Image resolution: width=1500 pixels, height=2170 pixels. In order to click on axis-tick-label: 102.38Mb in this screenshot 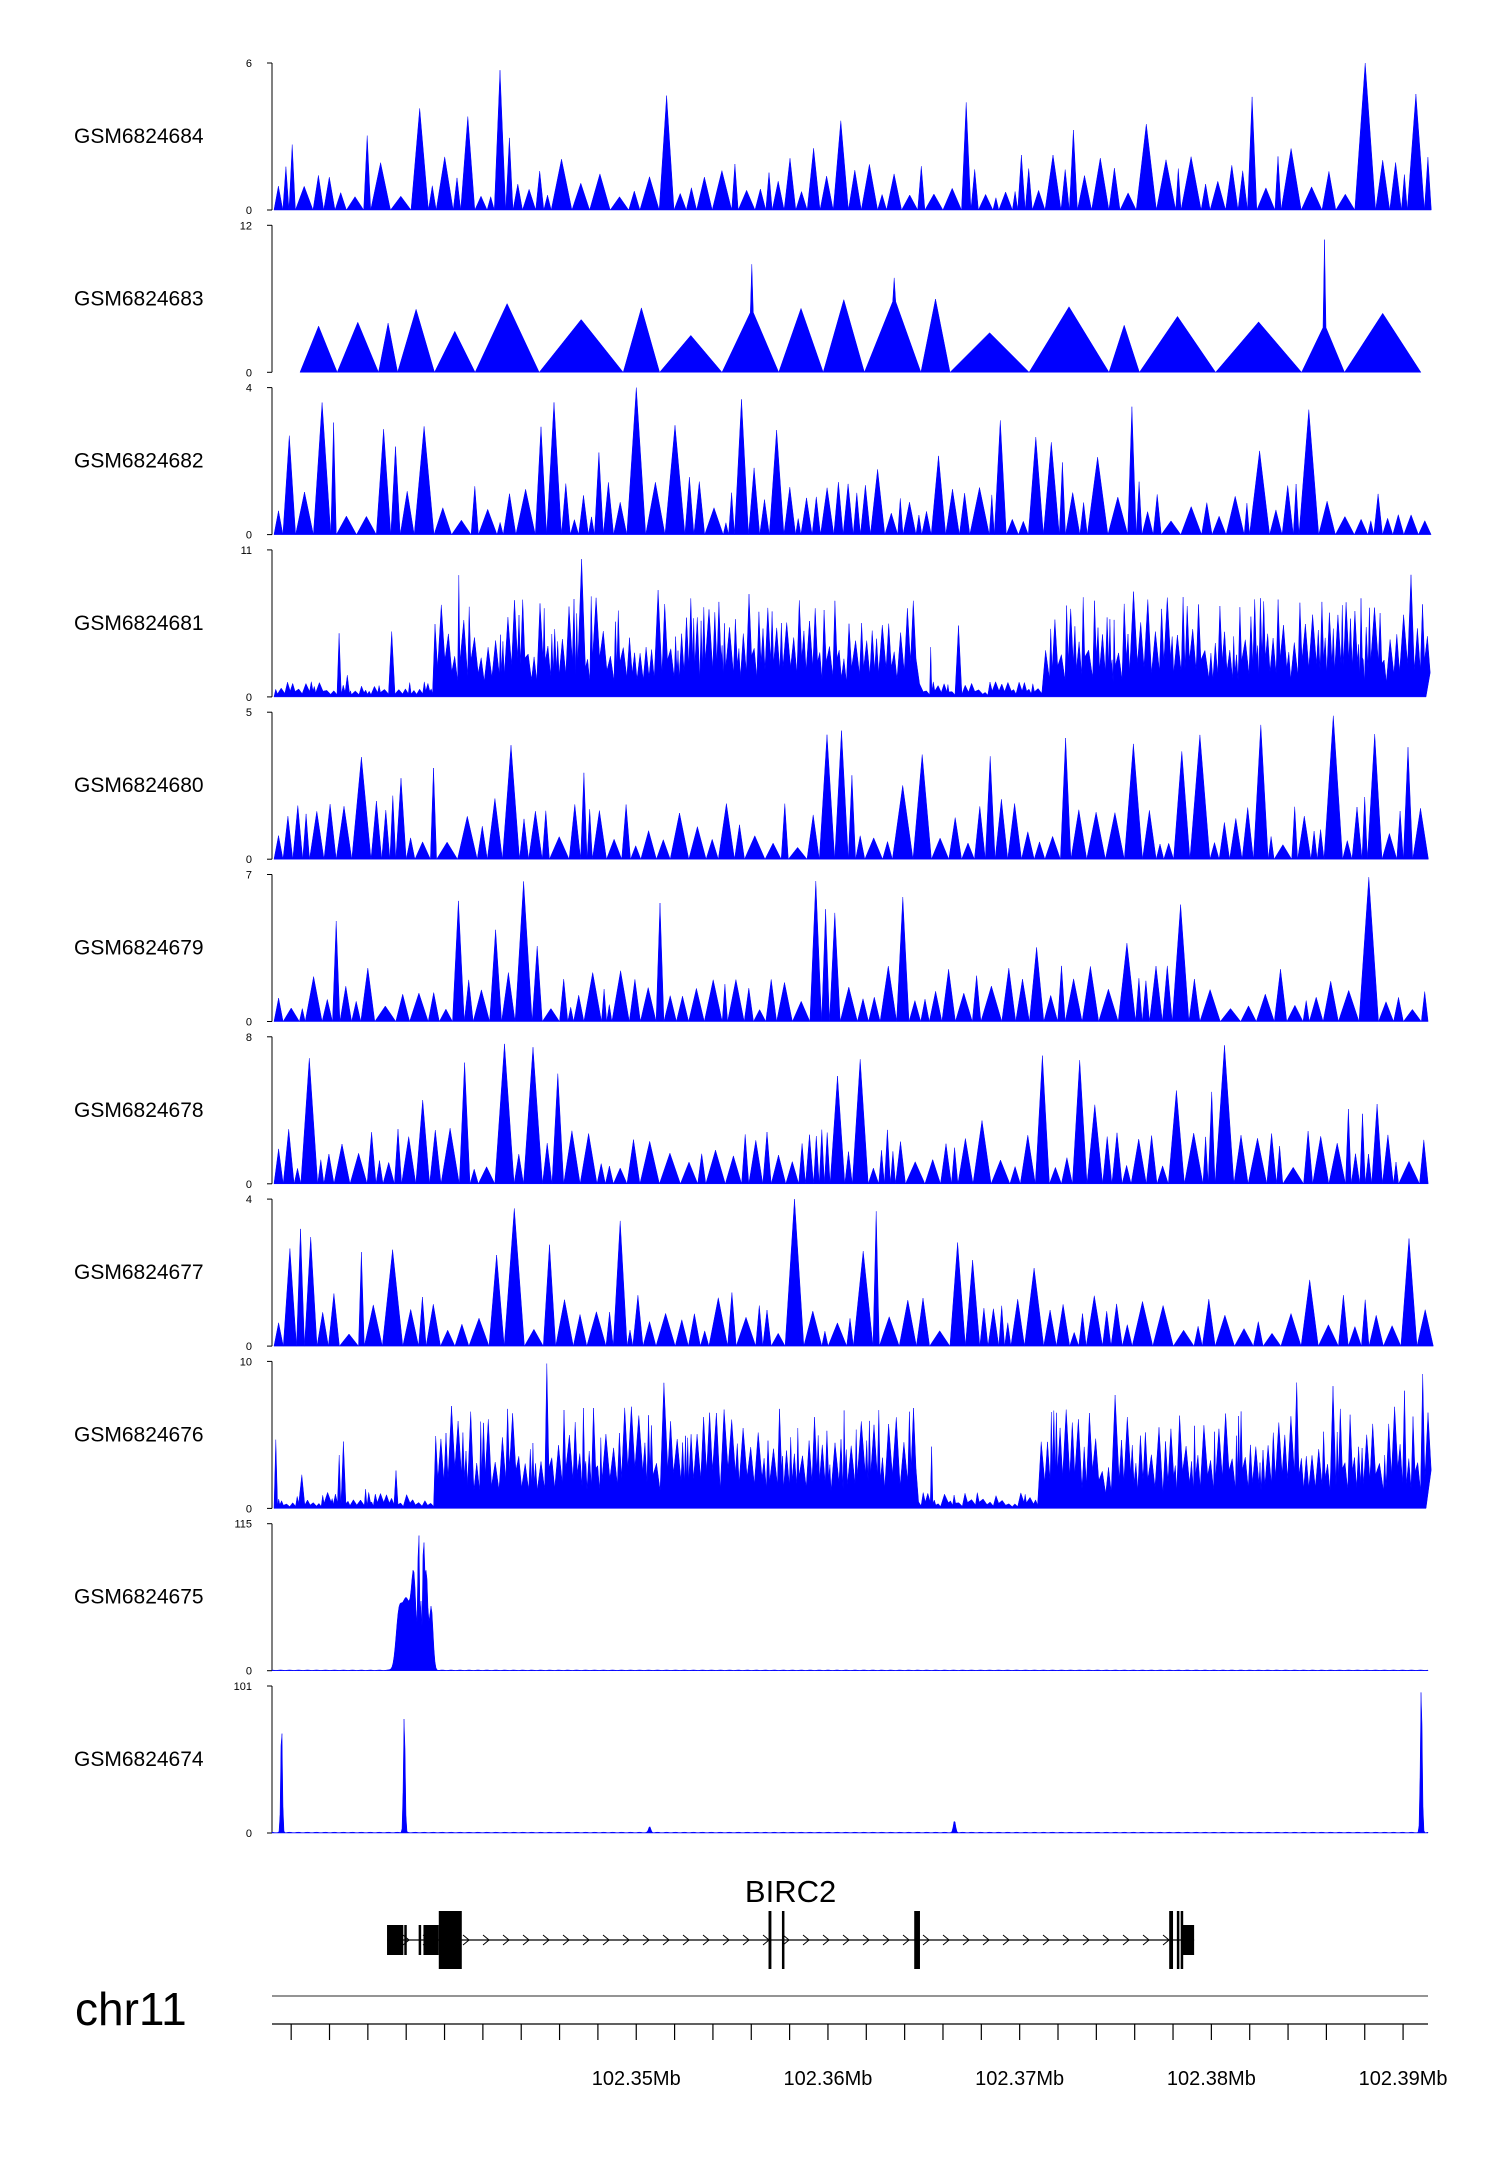, I will do `click(1211, 2079)`.